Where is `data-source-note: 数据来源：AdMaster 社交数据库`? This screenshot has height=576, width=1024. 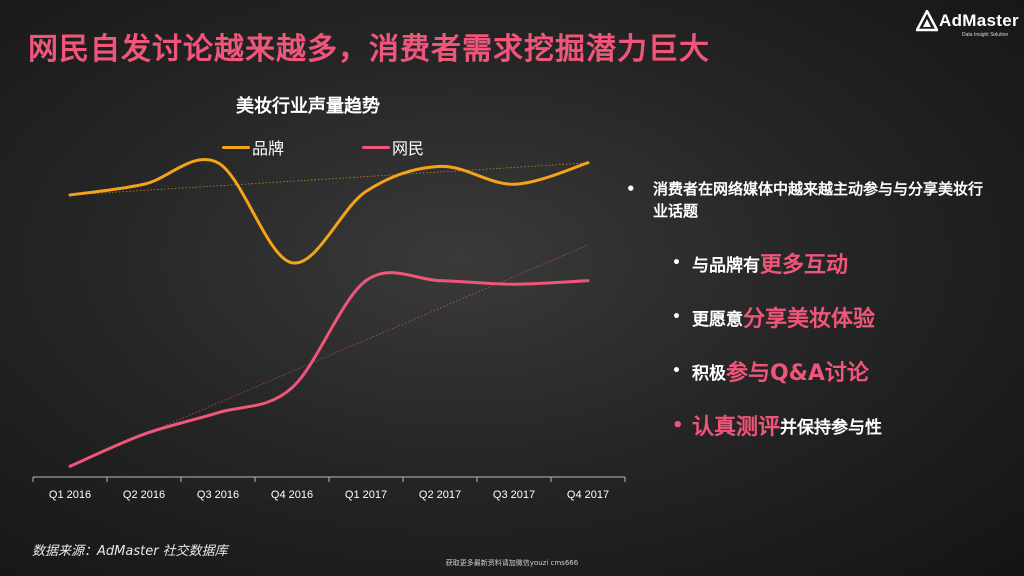 data-source-note: 数据来源：AdMaster 社交数据库 is located at coordinates (130, 551).